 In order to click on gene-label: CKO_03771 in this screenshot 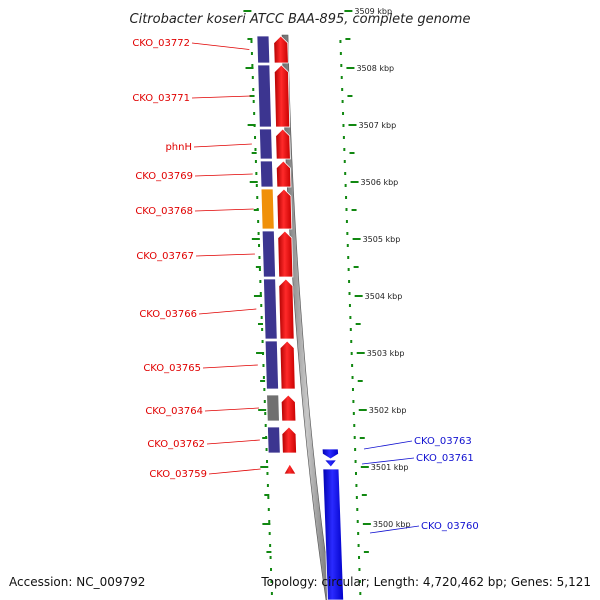, I will do `click(161, 98)`.